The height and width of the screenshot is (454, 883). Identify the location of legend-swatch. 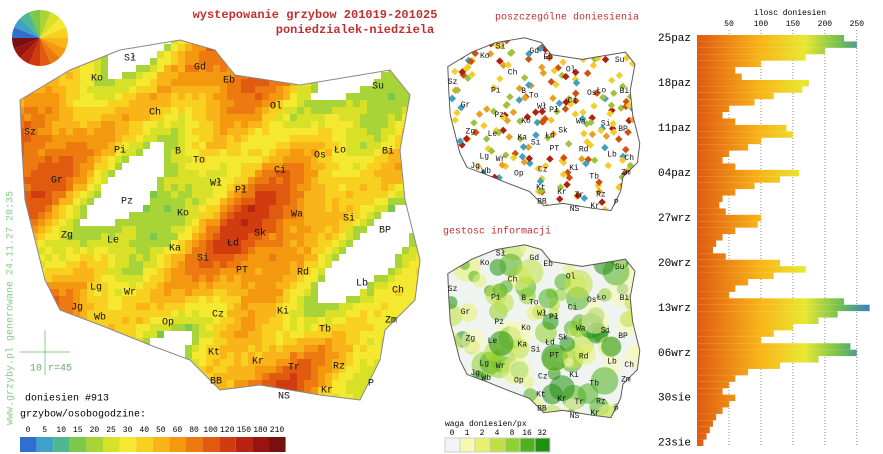
(177, 444).